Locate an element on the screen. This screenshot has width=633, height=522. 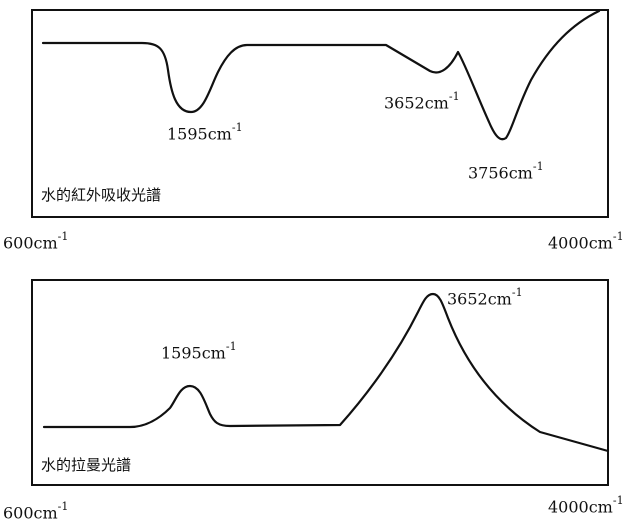
ir-peak-3756-label: 3756cm-1 is located at coordinates (506, 171).